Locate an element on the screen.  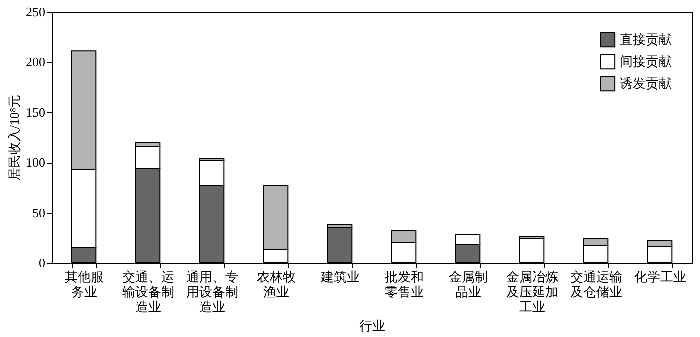
x-tick-label: 金属制品业 is located at coordinates (468, 285).